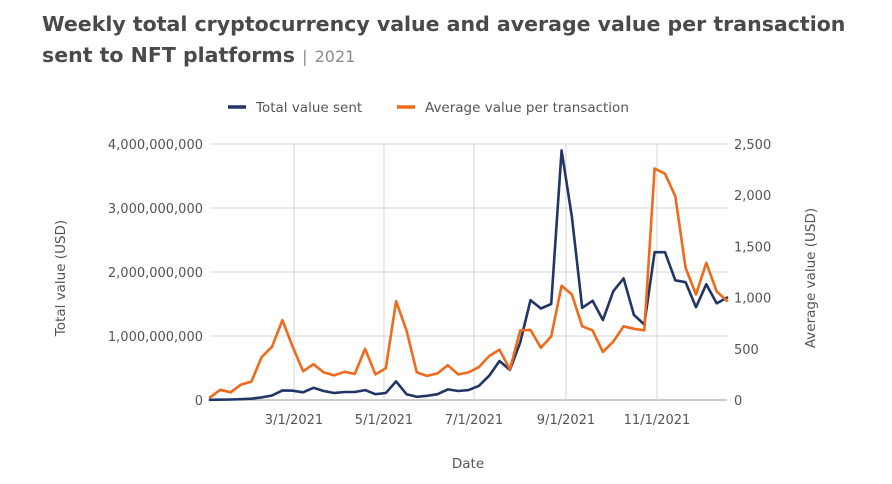  What do you see at coordinates (566, 420) in the screenshot?
I see `x-tick-label: 9/1/2021` at bounding box center [566, 420].